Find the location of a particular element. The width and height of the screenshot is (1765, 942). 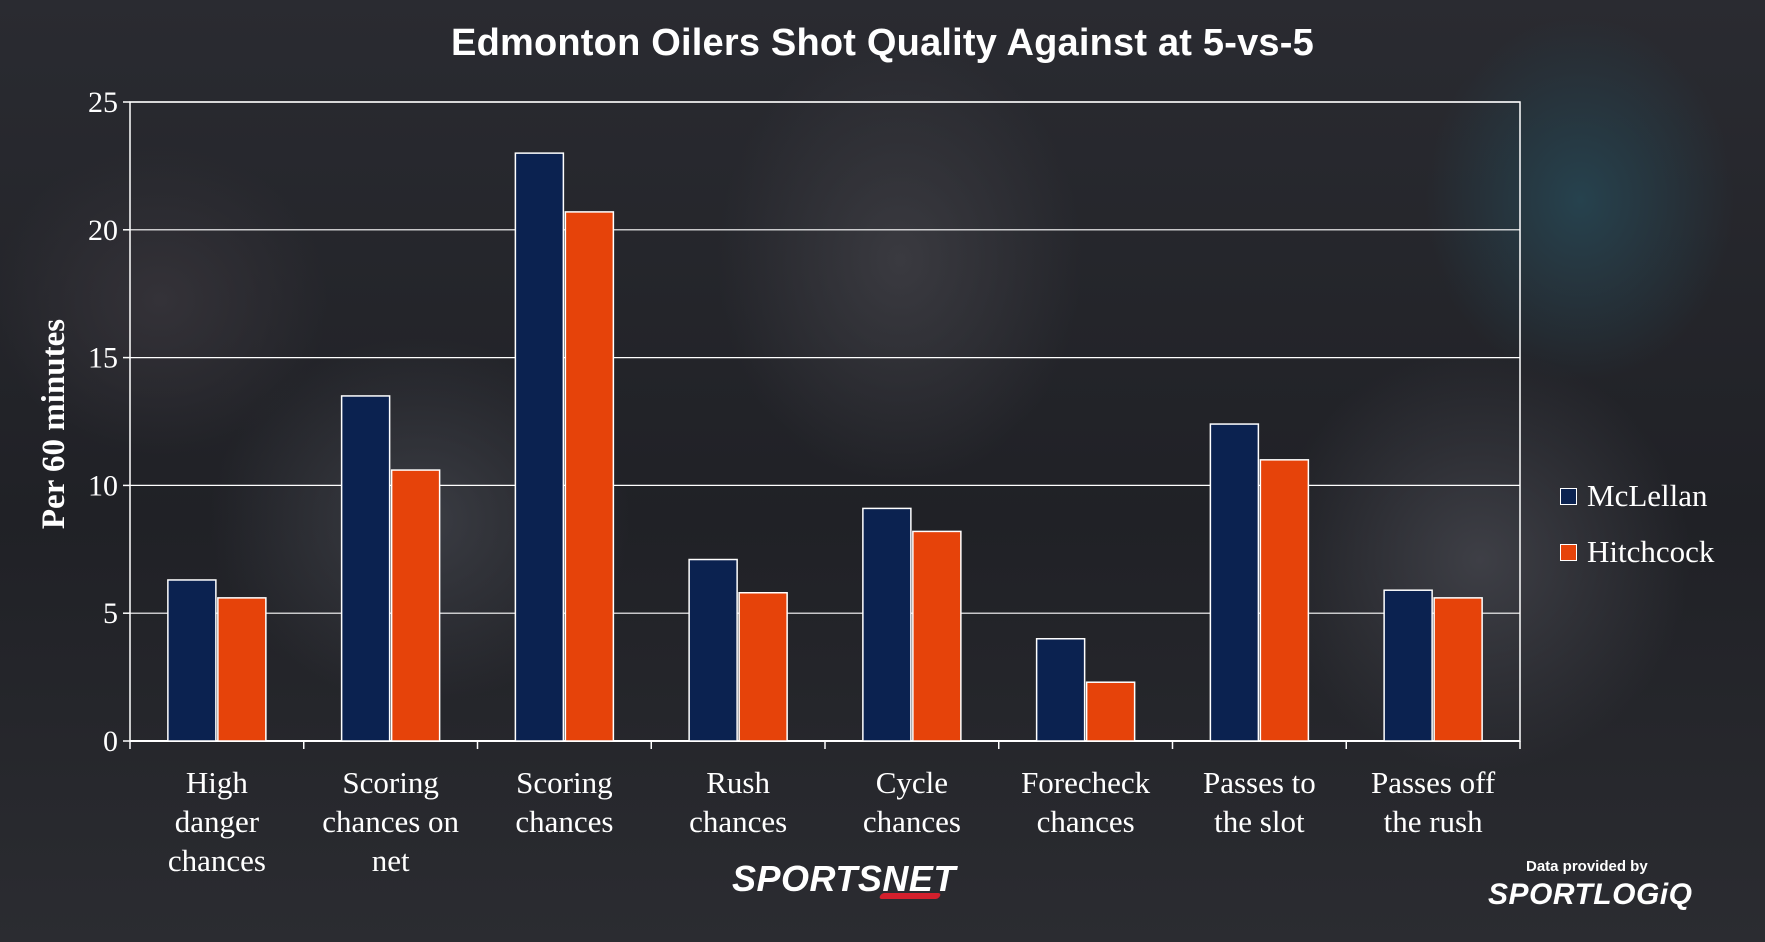

sportlogiq-logo: SPORTLOGiQ is located at coordinates (1590, 894).